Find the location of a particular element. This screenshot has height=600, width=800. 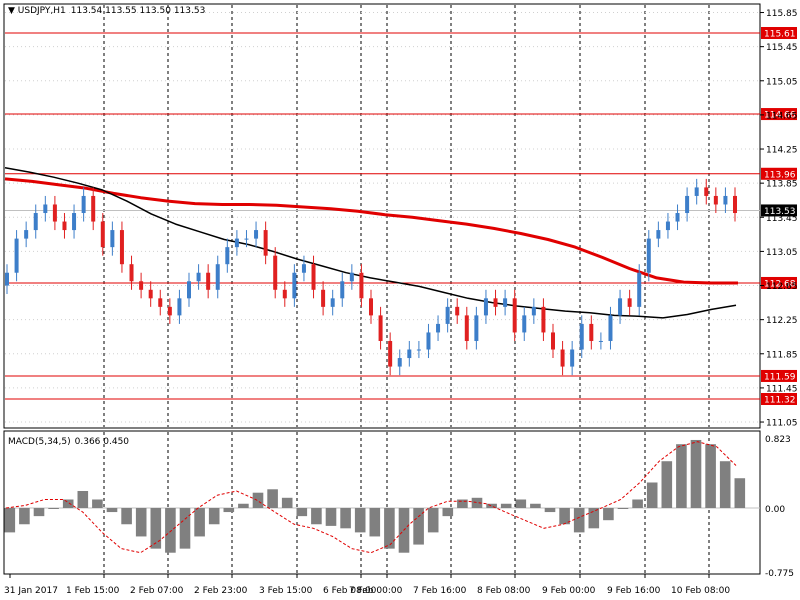

price-tick-label: 113.45 is located at coordinates (782, 219).